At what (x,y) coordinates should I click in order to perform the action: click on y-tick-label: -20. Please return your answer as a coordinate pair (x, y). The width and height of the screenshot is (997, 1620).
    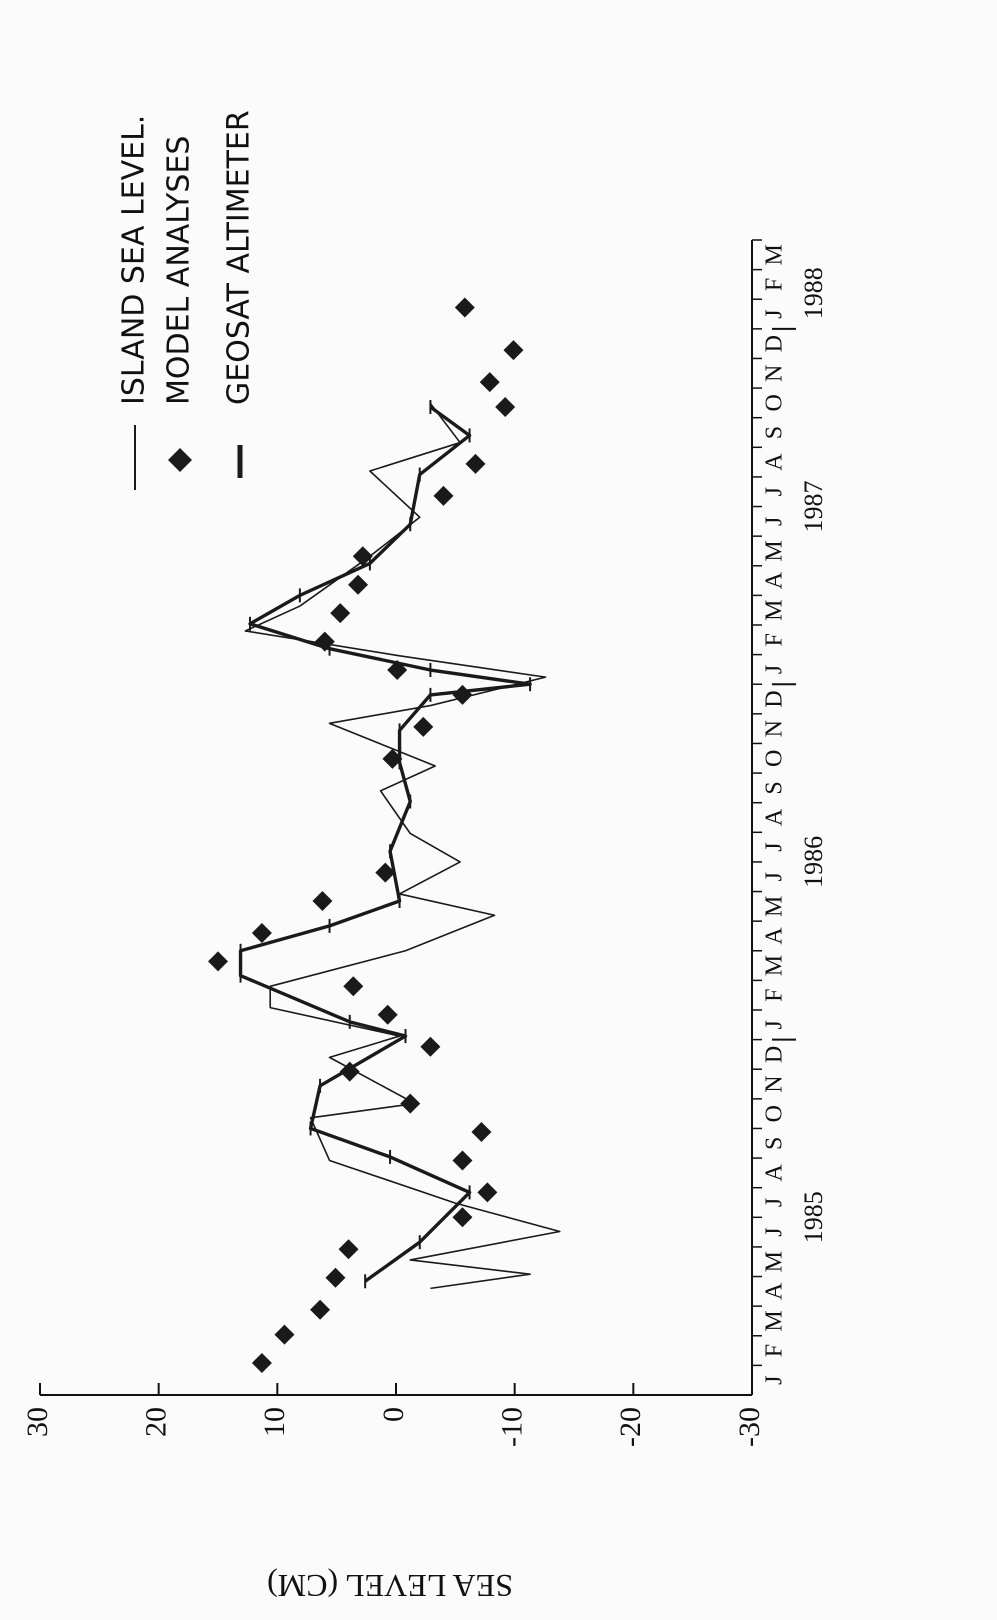
    Looking at the image, I should click on (630, 1427).